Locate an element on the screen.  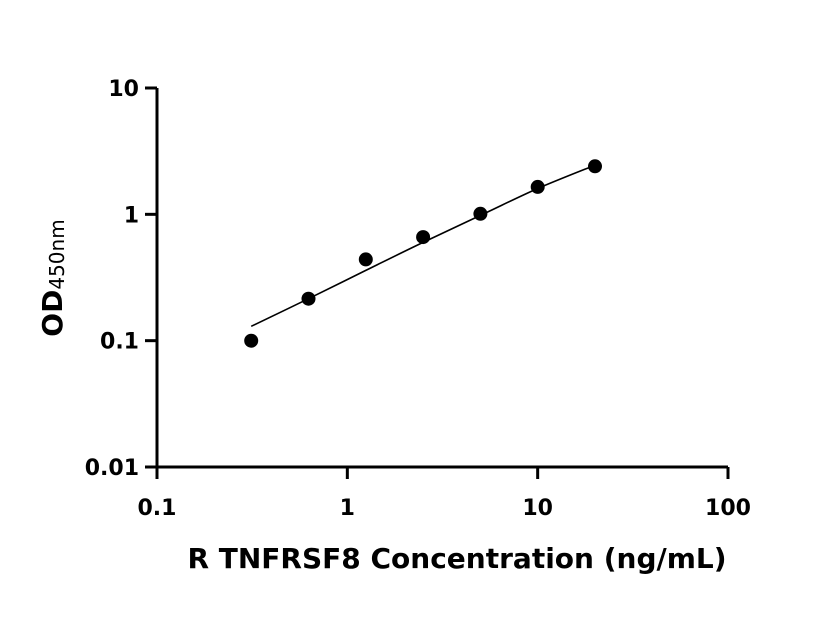
y-tick-label-1: 0.1 is located at coordinates (119, 342).